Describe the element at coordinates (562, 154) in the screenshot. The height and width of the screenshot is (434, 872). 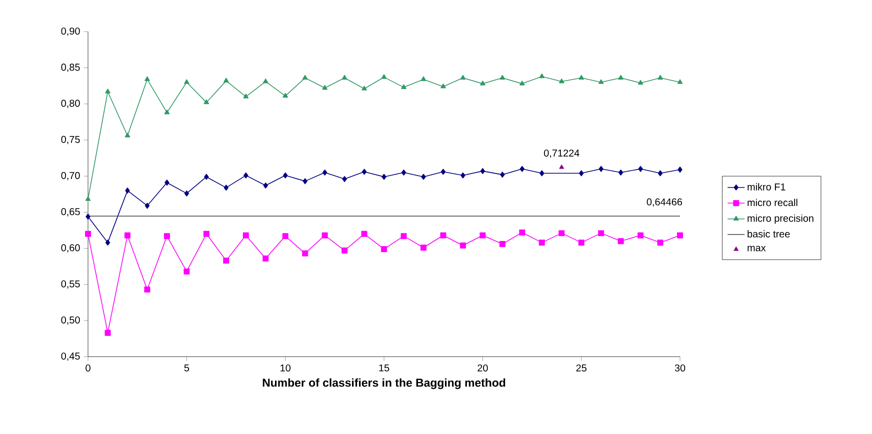
I see `data-label: 0,71224` at that location.